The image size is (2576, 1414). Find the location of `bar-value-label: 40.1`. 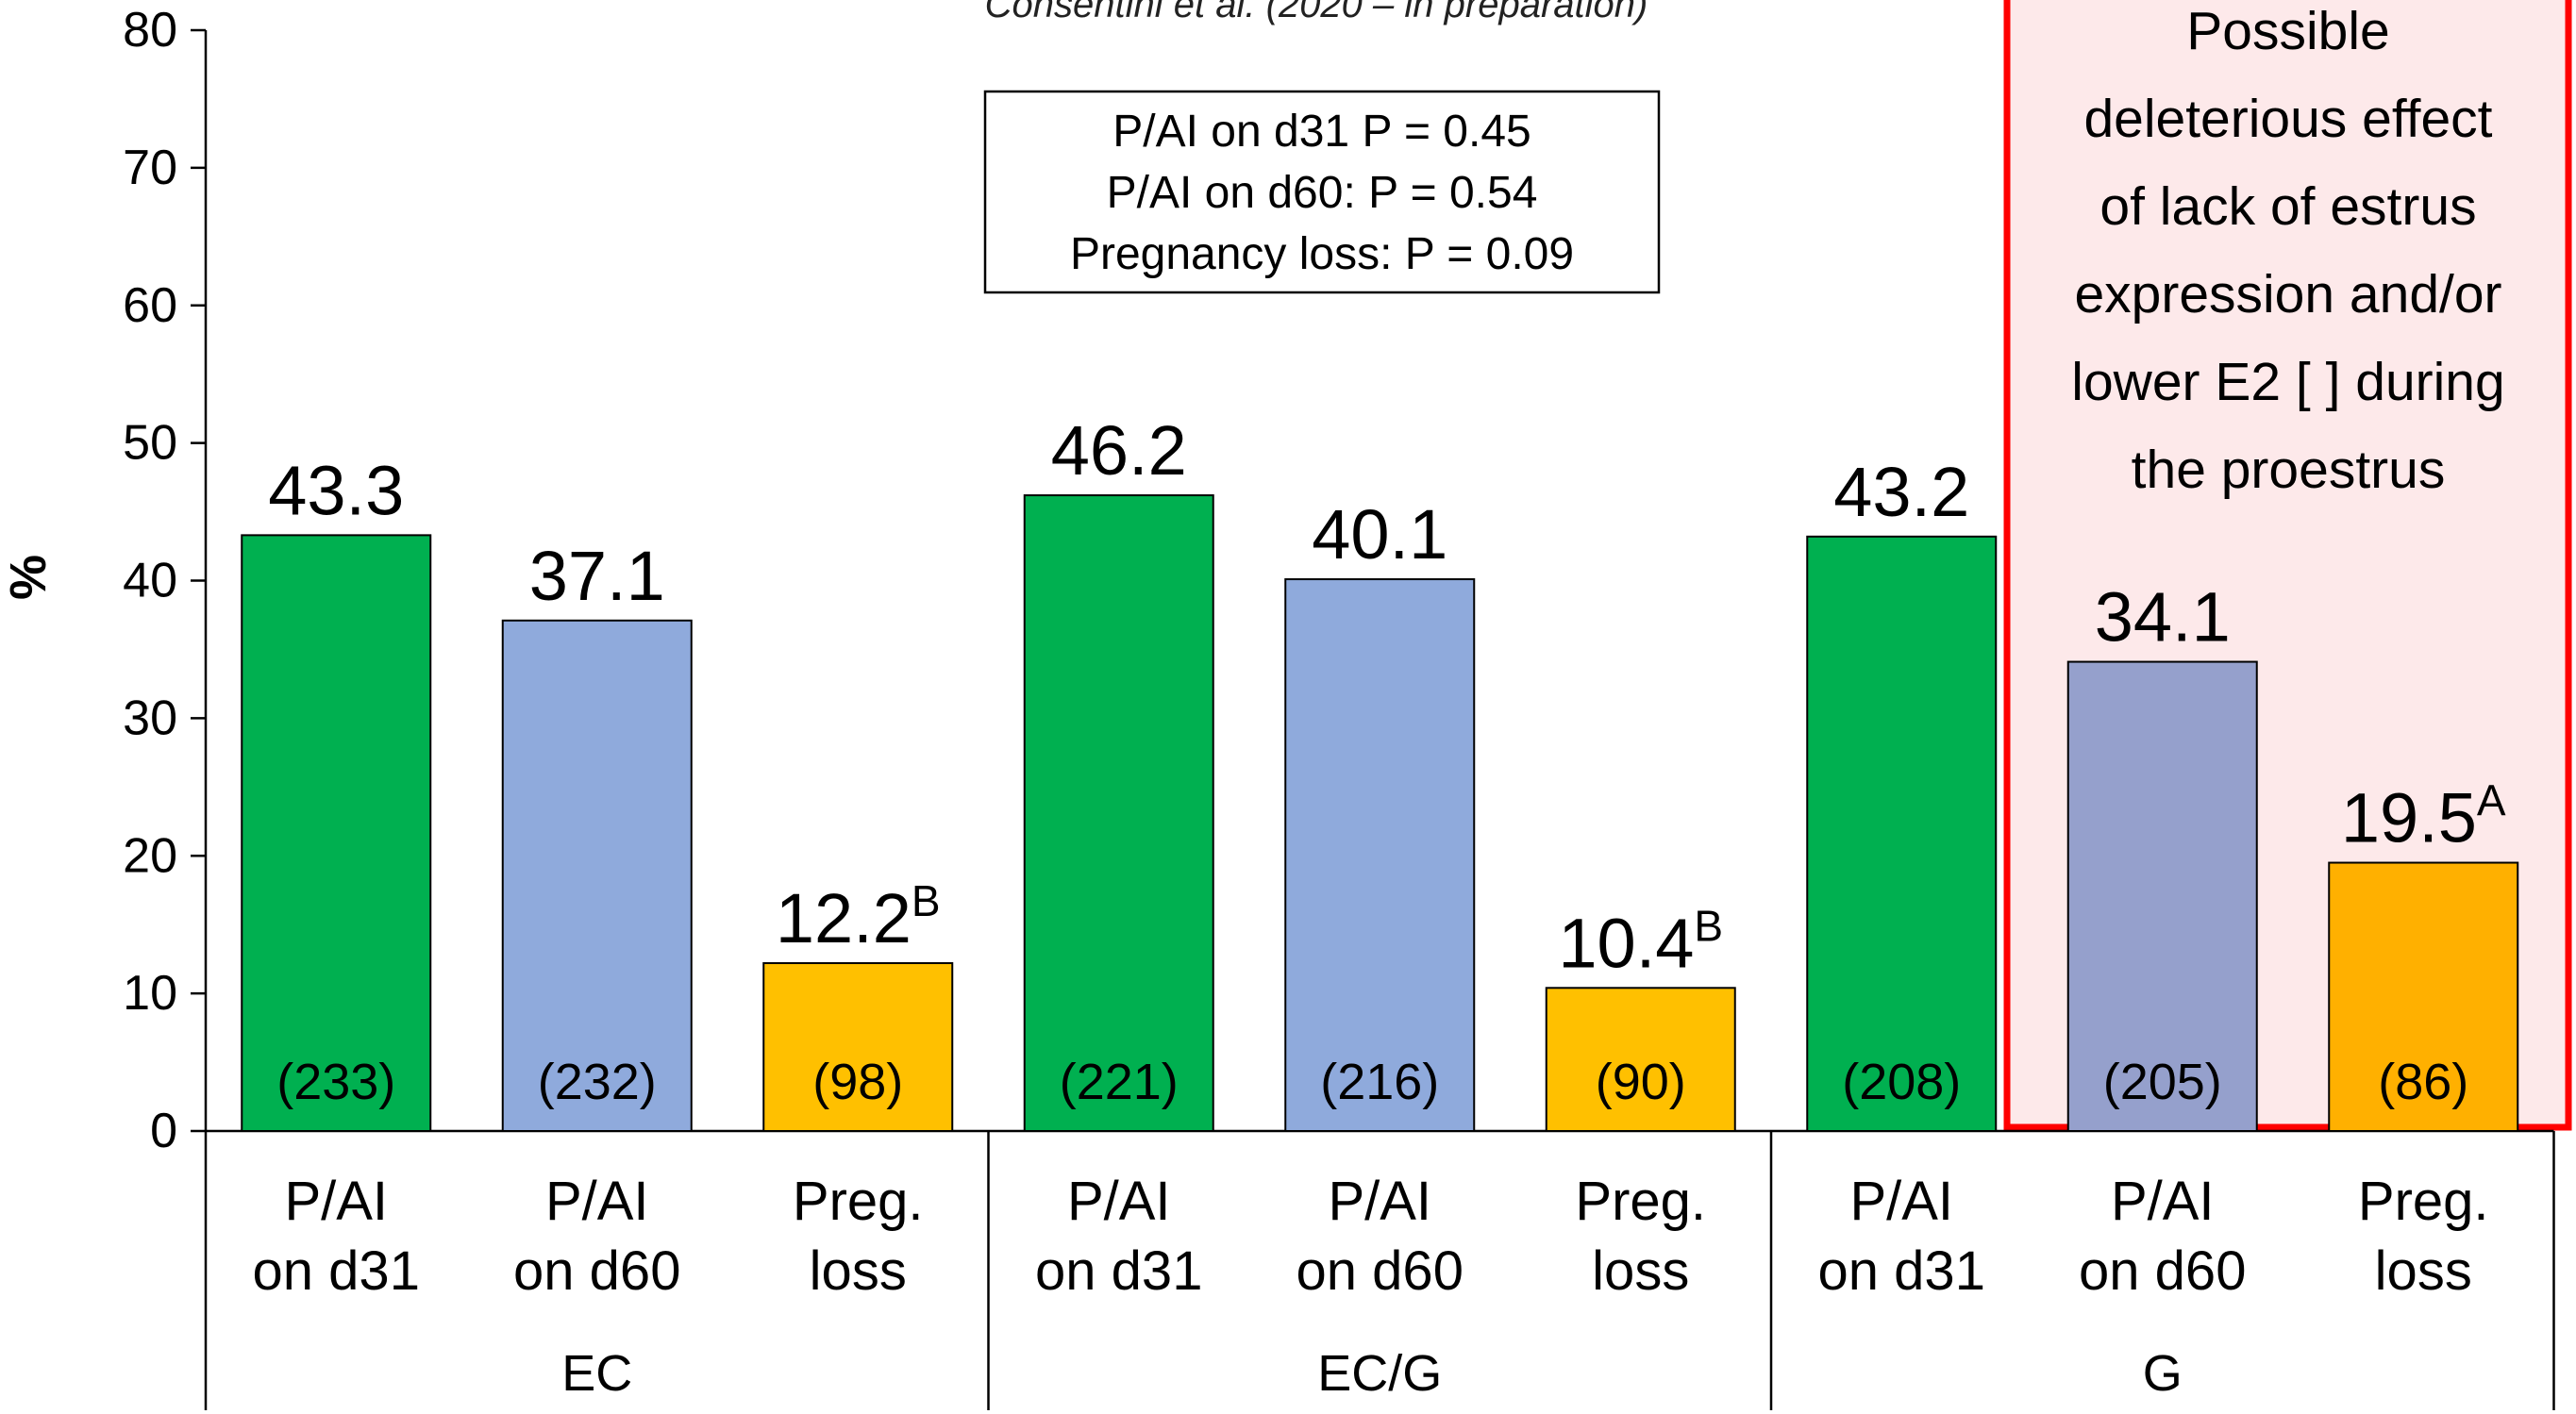

bar-value-label: 40.1 is located at coordinates (1379, 534).